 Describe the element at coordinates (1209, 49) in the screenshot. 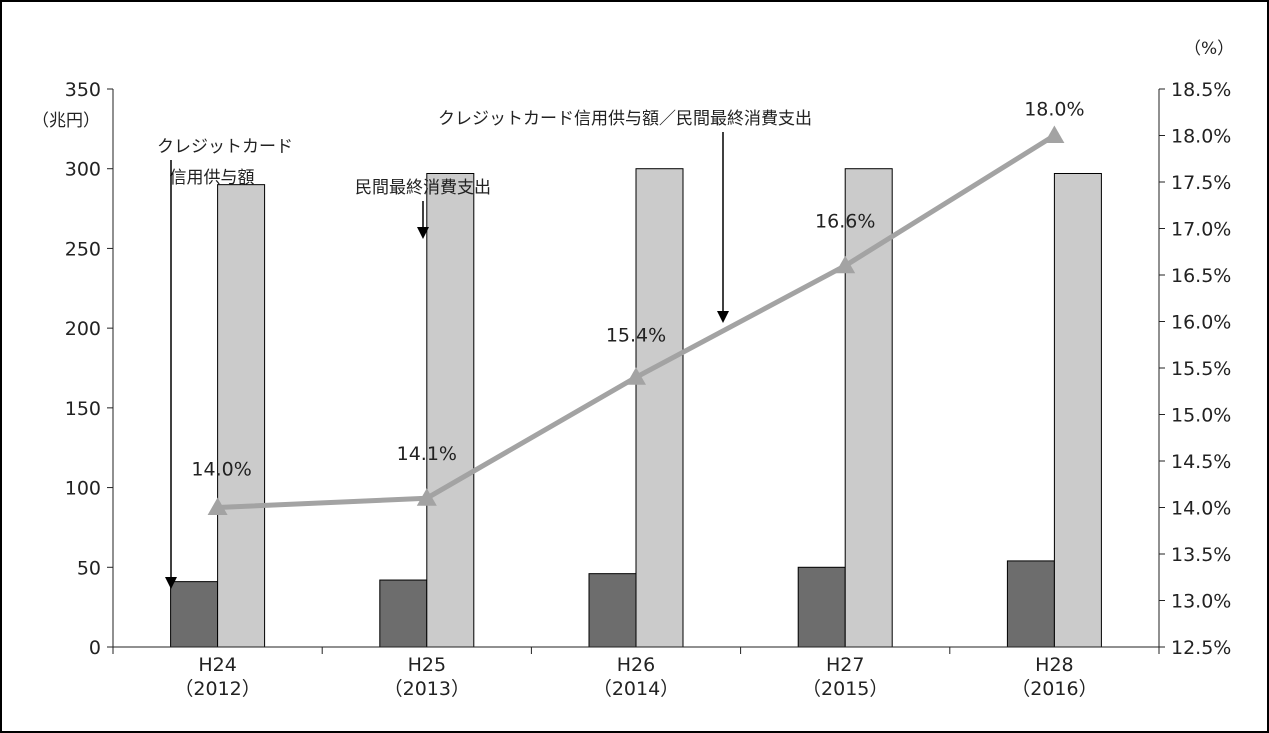

I see `right-axis-unit: （%）` at that location.